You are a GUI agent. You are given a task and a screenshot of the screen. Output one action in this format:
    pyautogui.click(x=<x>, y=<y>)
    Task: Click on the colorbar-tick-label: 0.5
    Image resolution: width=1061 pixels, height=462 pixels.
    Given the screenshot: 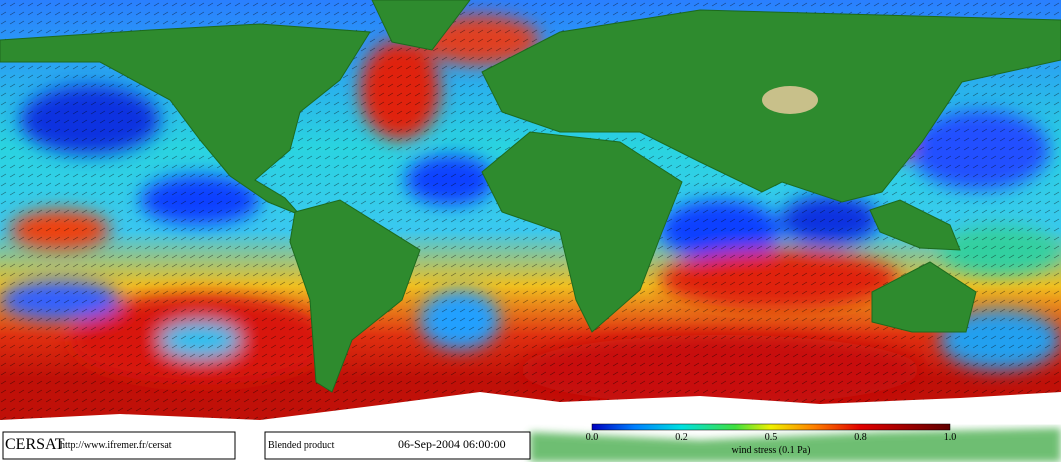 What is the action you would take?
    pyautogui.click(x=771, y=437)
    